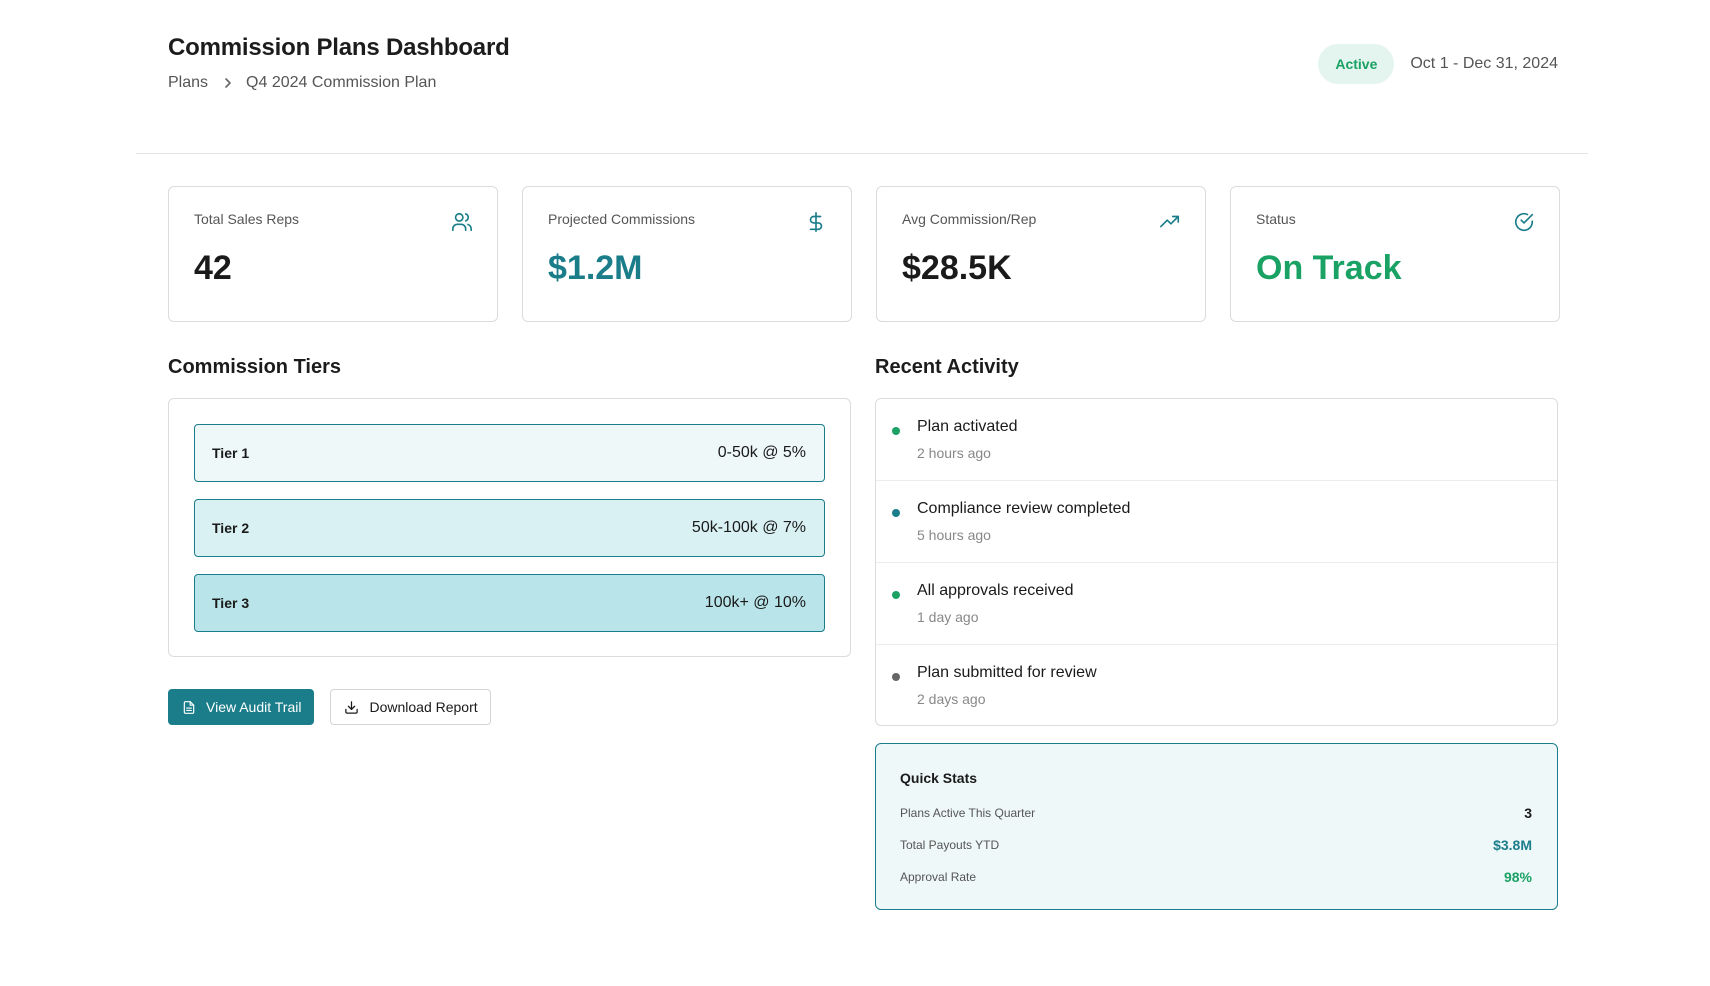  I want to click on tier-name: Tier 2, so click(231, 528).